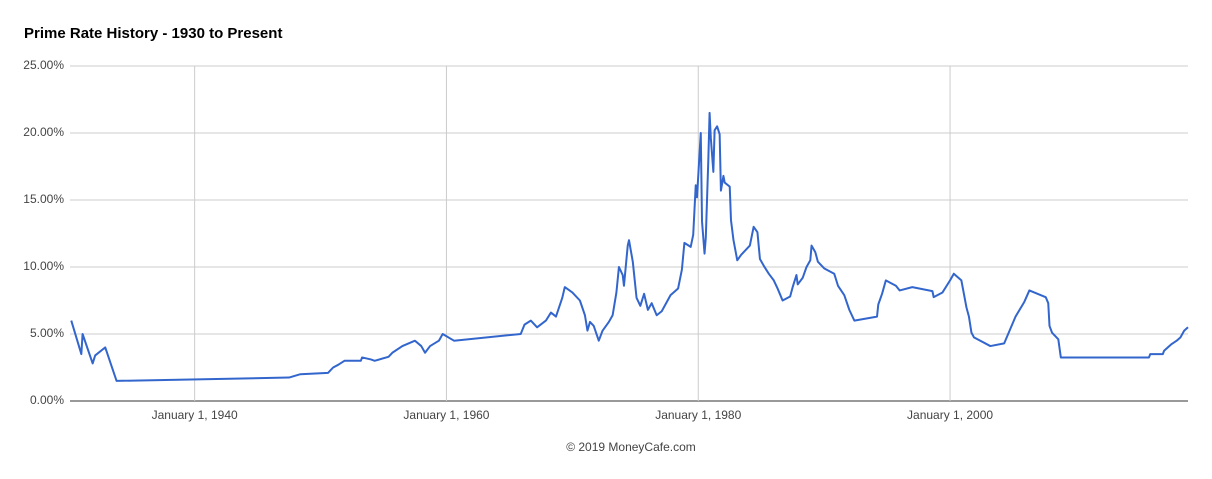 This screenshot has height=479, width=1212. I want to click on x-tick-label: January 1, 2000, so click(950, 415).